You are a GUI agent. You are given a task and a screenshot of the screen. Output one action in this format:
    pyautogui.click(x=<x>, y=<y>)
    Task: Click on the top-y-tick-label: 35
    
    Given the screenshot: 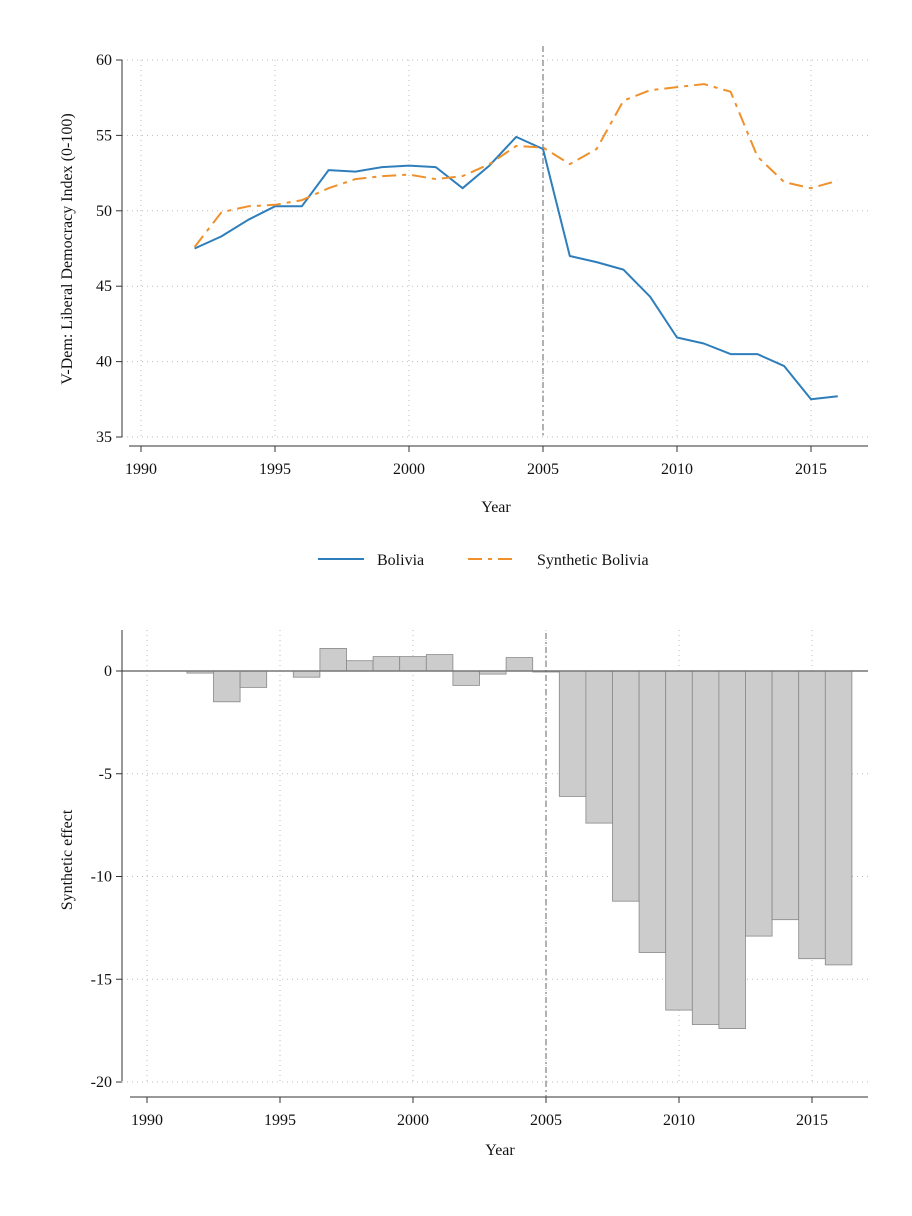 What is the action you would take?
    pyautogui.click(x=104, y=437)
    